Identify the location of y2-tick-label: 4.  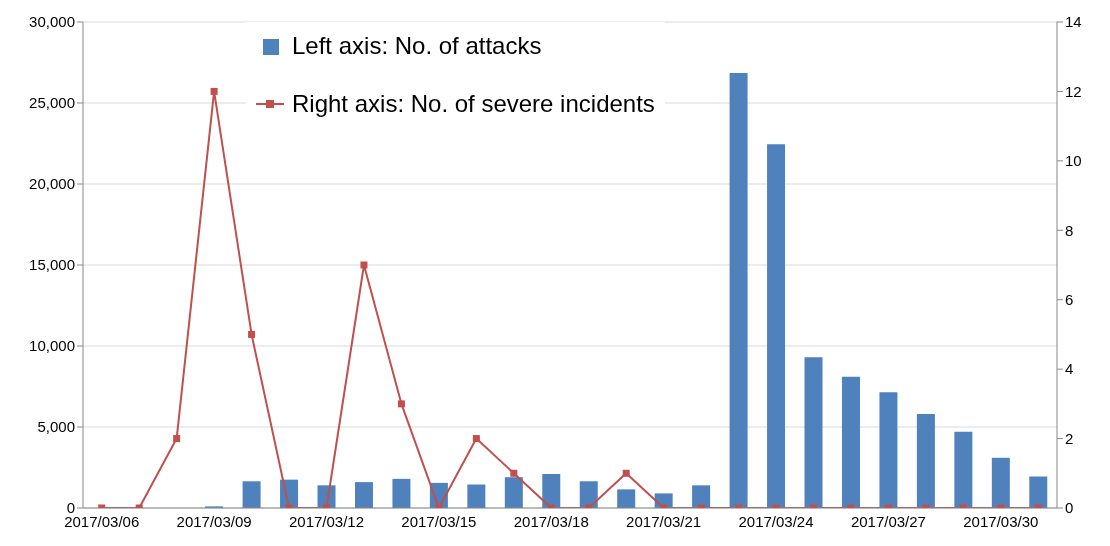
(1069, 369).